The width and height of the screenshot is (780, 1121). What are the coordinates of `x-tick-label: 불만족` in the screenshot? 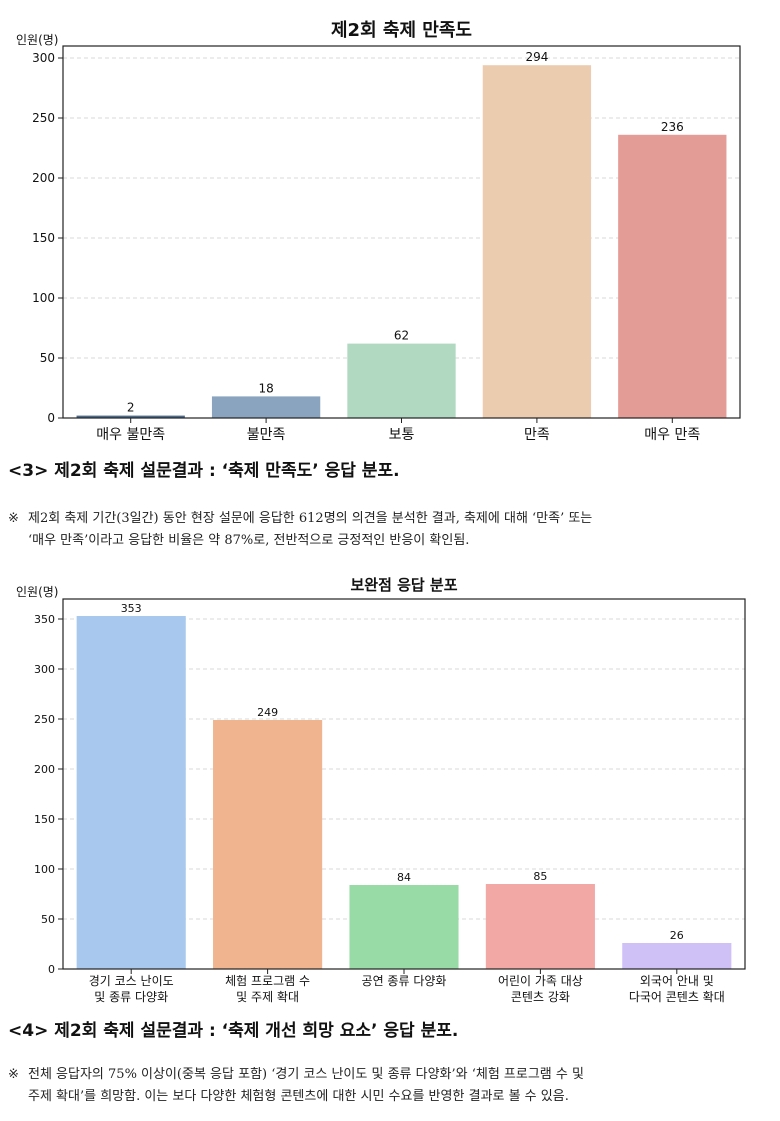 It's located at (266, 435).